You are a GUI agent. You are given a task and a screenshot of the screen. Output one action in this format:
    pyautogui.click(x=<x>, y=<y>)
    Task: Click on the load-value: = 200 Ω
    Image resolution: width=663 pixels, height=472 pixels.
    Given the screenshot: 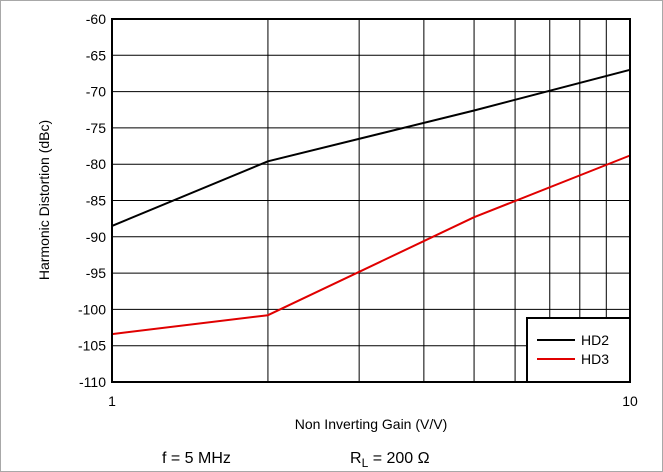 What is the action you would take?
    pyautogui.click(x=398, y=458)
    